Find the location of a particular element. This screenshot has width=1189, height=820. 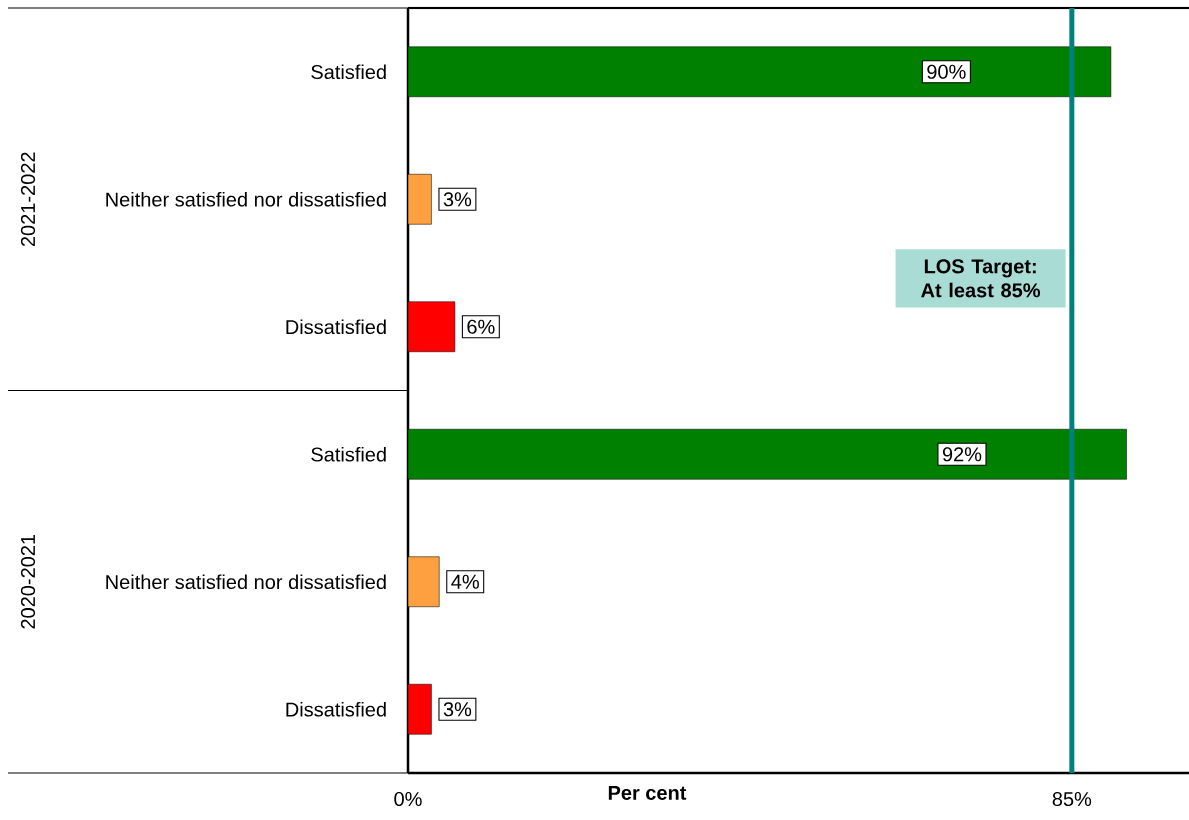

data-label: 92% is located at coordinates (962, 454).